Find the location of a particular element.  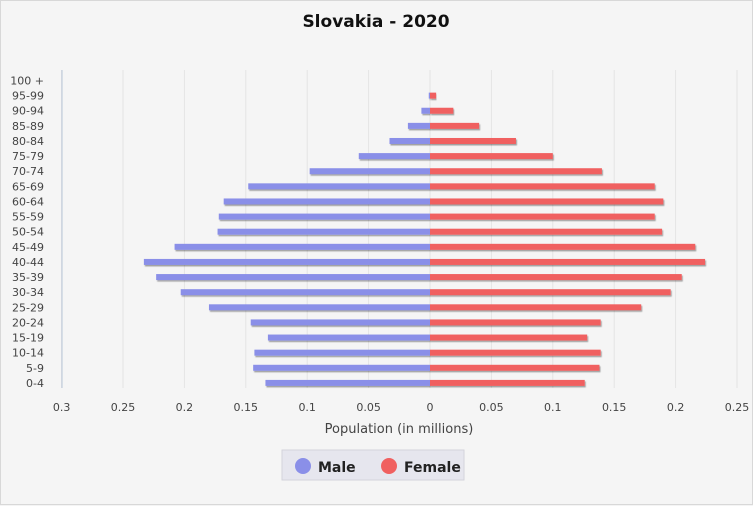

y-tick-label: 25-29 is located at coordinates (28, 307).